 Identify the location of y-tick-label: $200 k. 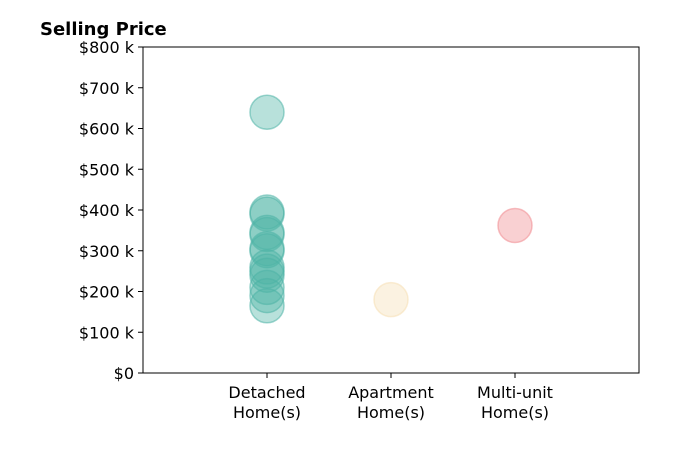
(107, 292).